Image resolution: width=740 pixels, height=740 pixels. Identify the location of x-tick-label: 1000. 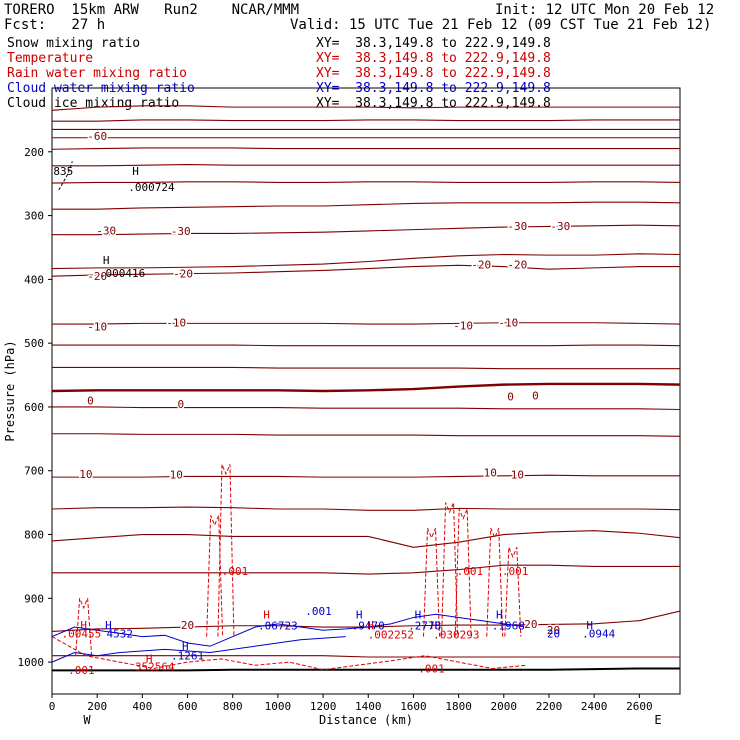
(278, 706).